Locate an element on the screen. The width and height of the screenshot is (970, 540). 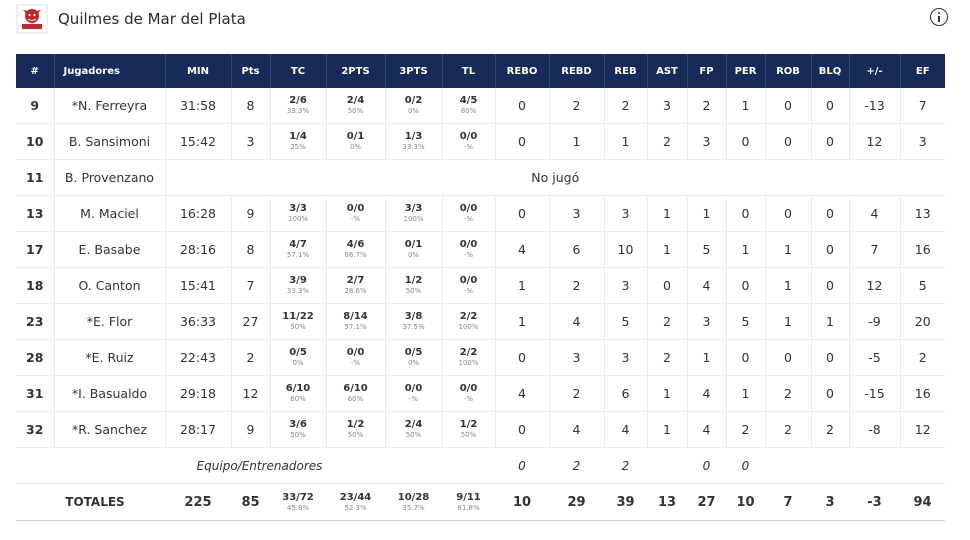
col-header-tl: TL is located at coordinates (469, 71).